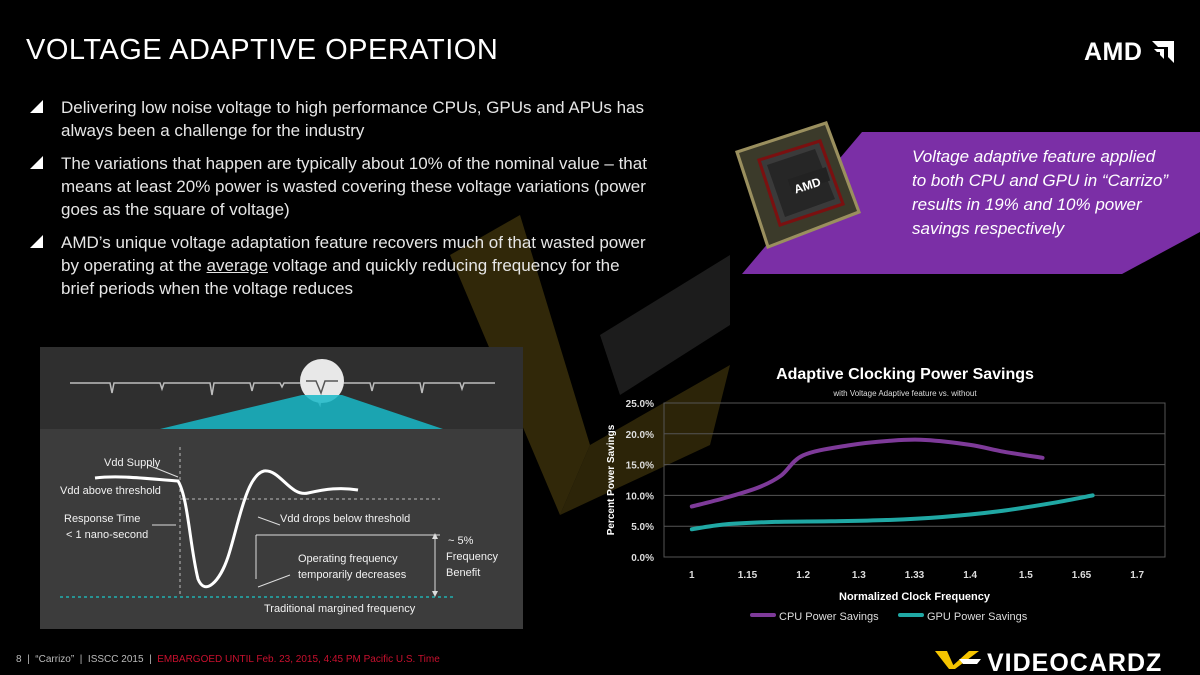 This screenshot has width=1200, height=675. What do you see at coordinates (859, 575) in the screenshot?
I see `x-tick-label: 1.3` at bounding box center [859, 575].